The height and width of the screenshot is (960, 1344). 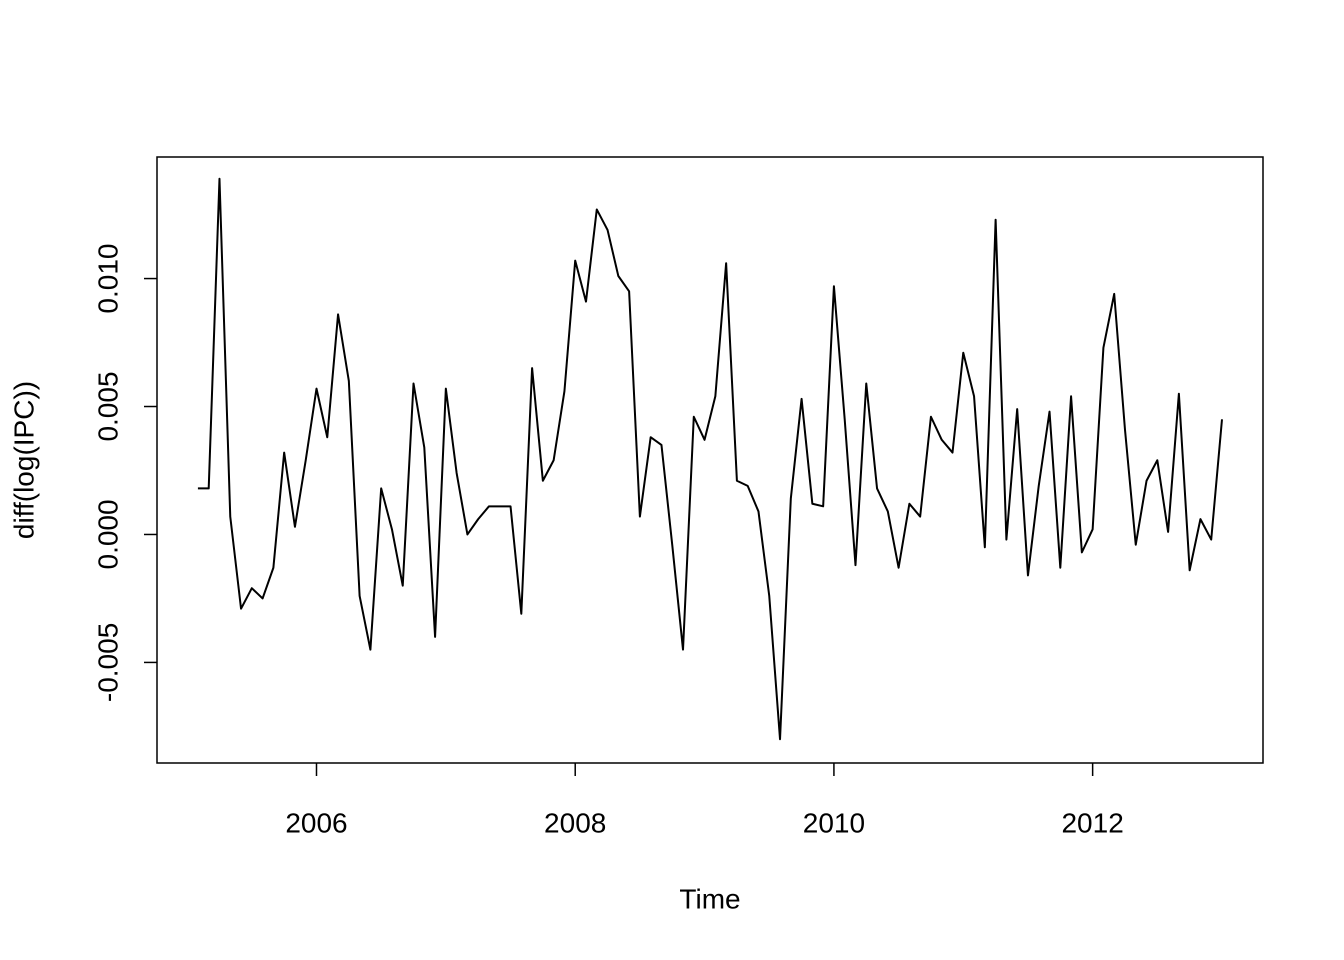 I want to click on x-tick-label: 2010, so click(x=834, y=822).